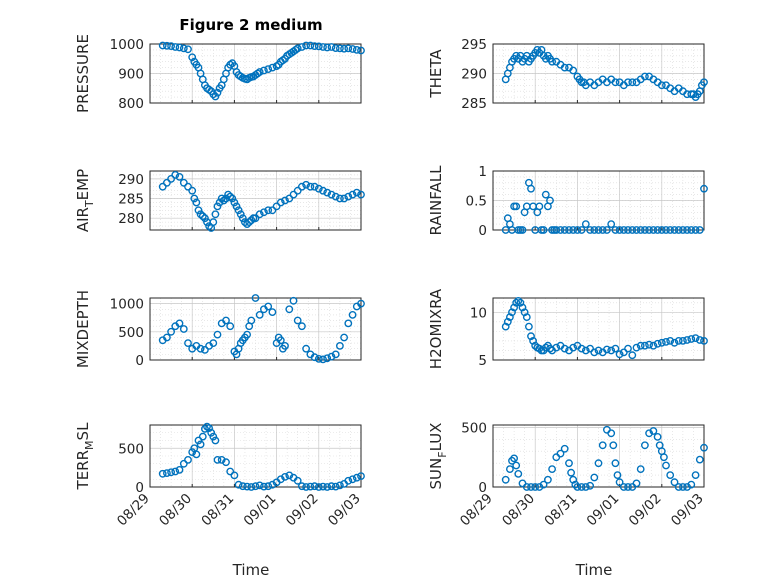 Image resolution: width=778 pixels, height=583 pixels. I want to click on y-axis-label: MIXDEPTH, so click(83, 329).